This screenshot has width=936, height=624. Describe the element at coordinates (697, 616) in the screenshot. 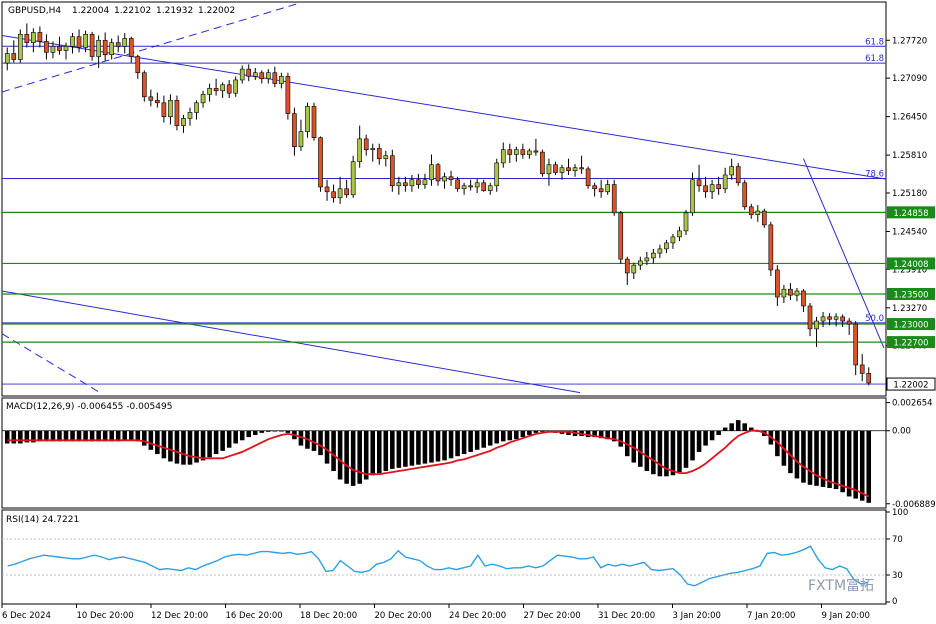

I see `x-tick-label: 3 Jan 20:00` at that location.